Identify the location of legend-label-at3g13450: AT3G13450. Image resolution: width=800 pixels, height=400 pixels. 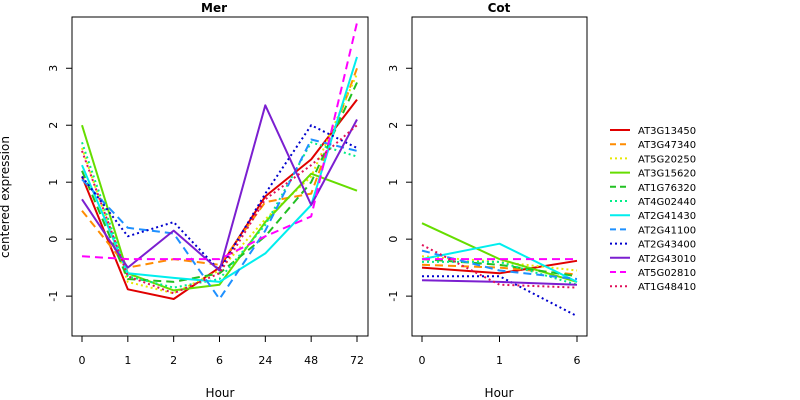
(667, 131).